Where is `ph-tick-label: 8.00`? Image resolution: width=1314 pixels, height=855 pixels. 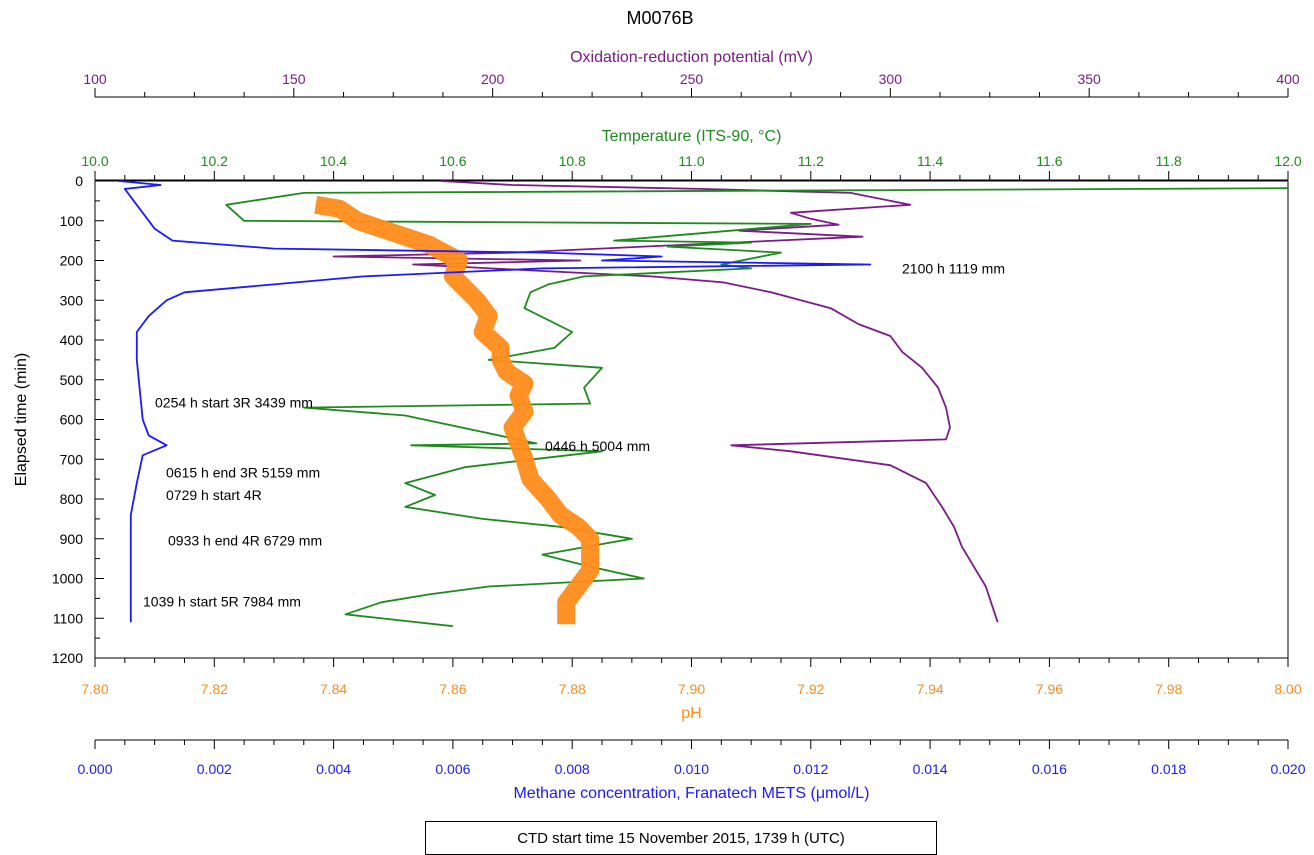
ph-tick-label: 8.00 is located at coordinates (1287, 689).